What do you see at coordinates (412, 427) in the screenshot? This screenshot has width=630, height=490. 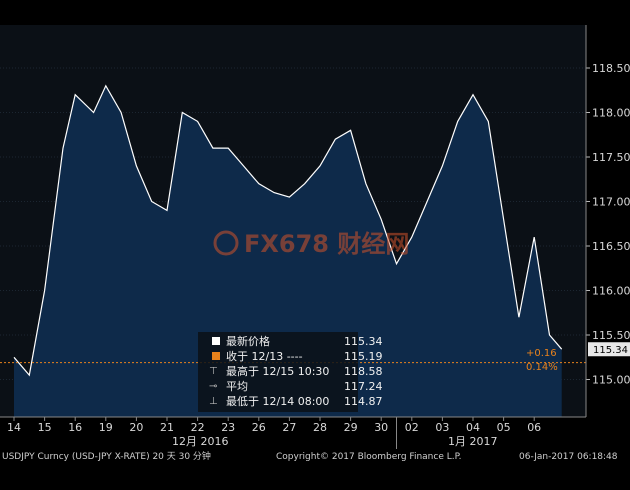 I see `x-tick-label: 02` at bounding box center [412, 427].